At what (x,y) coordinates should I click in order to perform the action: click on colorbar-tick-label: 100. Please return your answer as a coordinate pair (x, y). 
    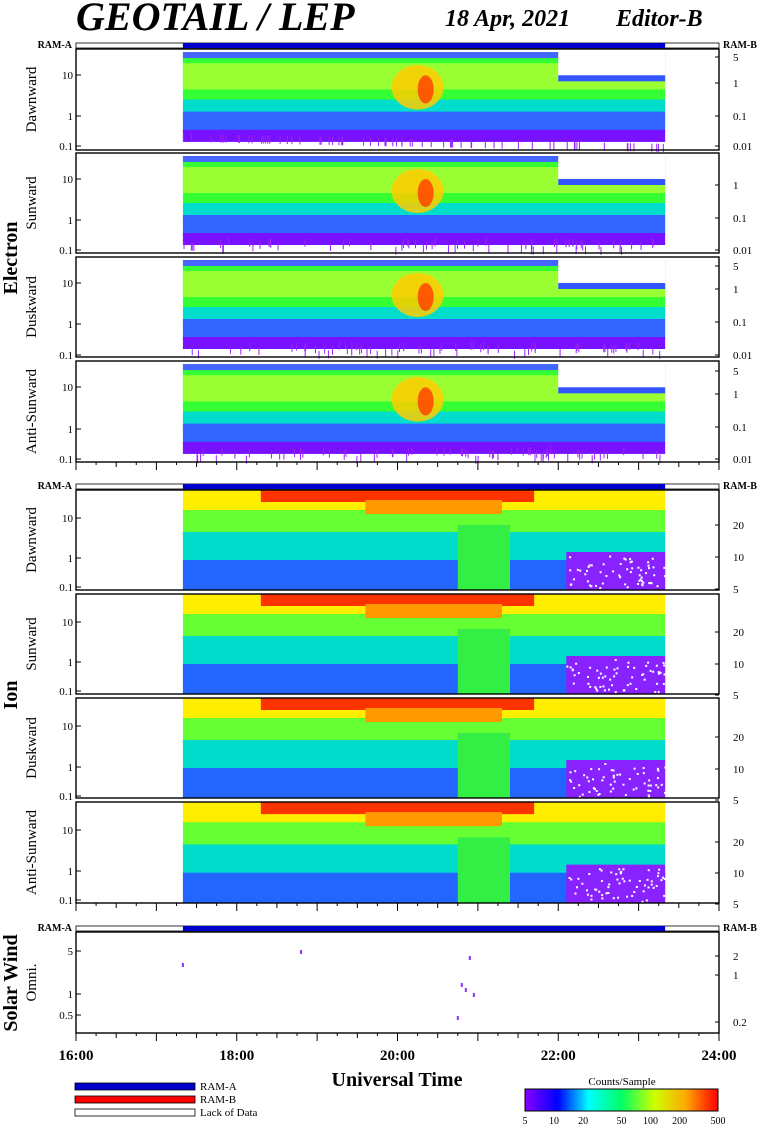
    Looking at the image, I should click on (650, 1121).